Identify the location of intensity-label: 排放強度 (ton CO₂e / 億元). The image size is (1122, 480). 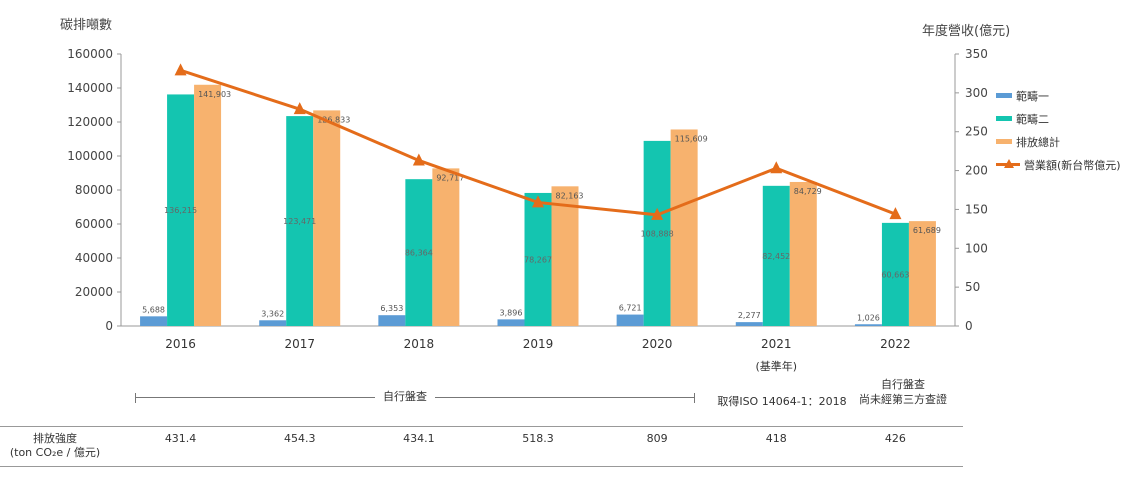
(55, 446).